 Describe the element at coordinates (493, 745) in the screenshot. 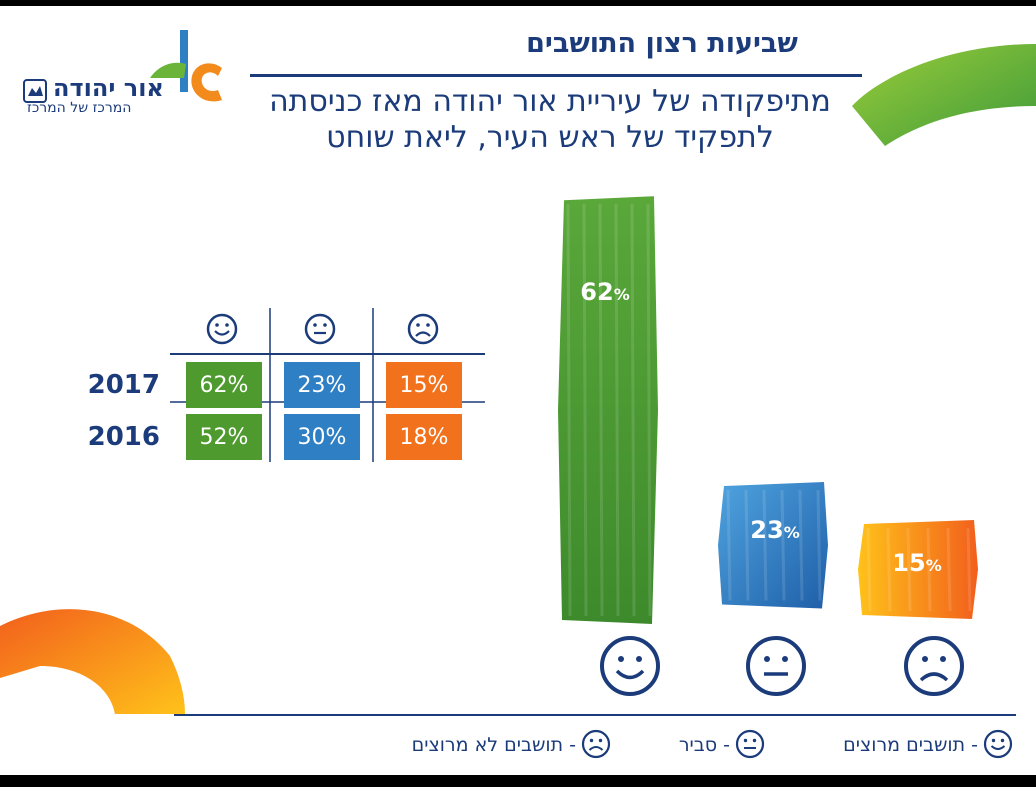

I see `legend-unsatisfied: - תושבים לא מרוצים` at that location.